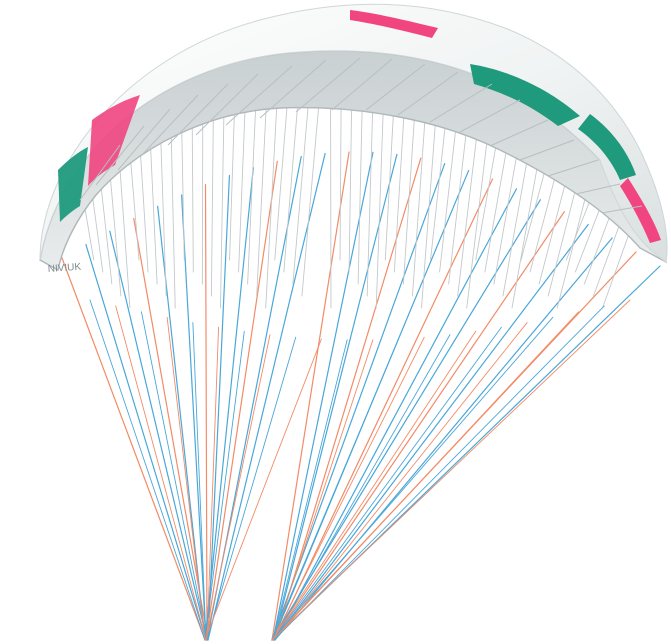 This screenshot has height=644, width=671. I want to click on canopy-logo: NIVIUK, so click(64, 268).